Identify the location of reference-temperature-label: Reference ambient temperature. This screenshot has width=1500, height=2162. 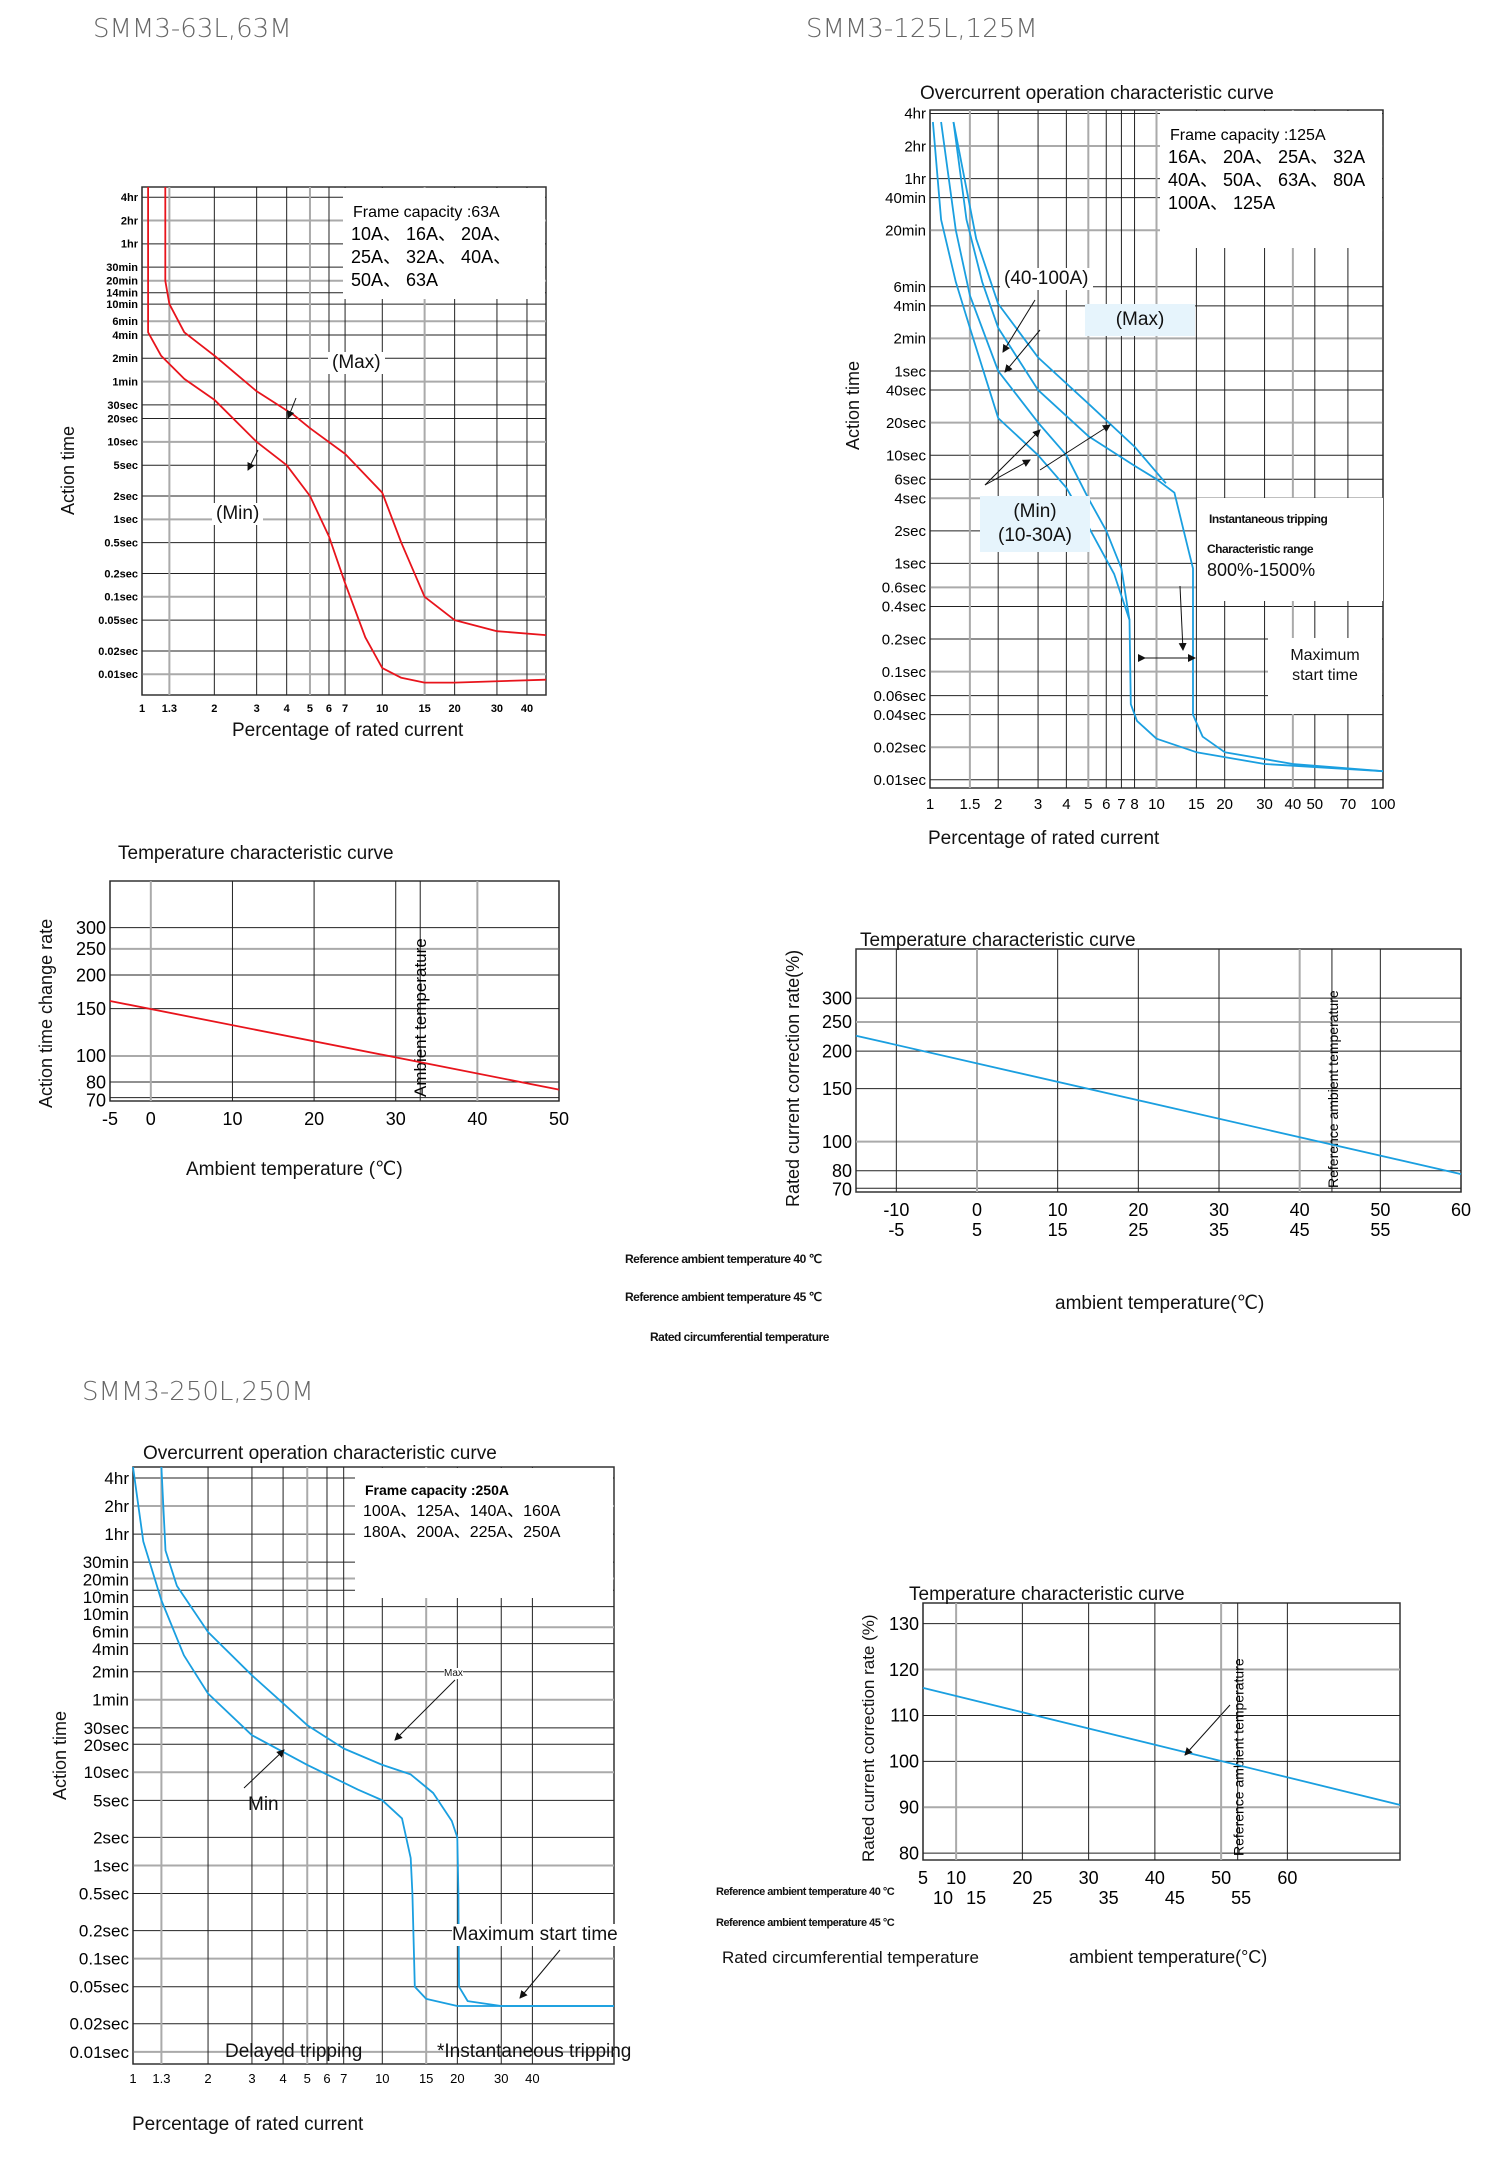
(1239, 1757).